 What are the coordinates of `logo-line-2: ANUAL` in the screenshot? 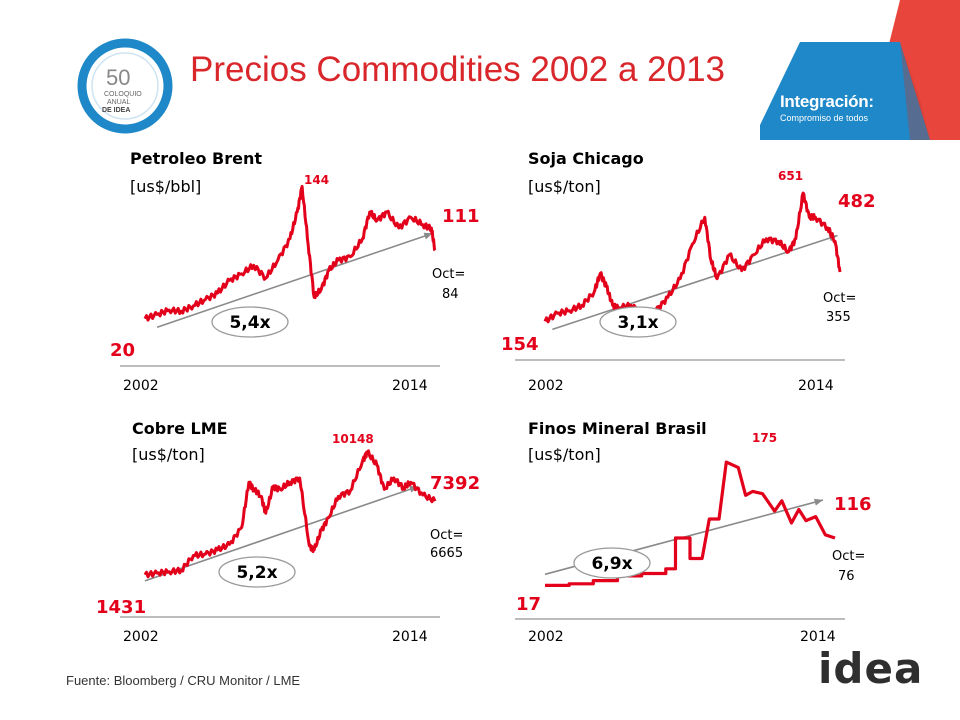 It's located at (118, 102).